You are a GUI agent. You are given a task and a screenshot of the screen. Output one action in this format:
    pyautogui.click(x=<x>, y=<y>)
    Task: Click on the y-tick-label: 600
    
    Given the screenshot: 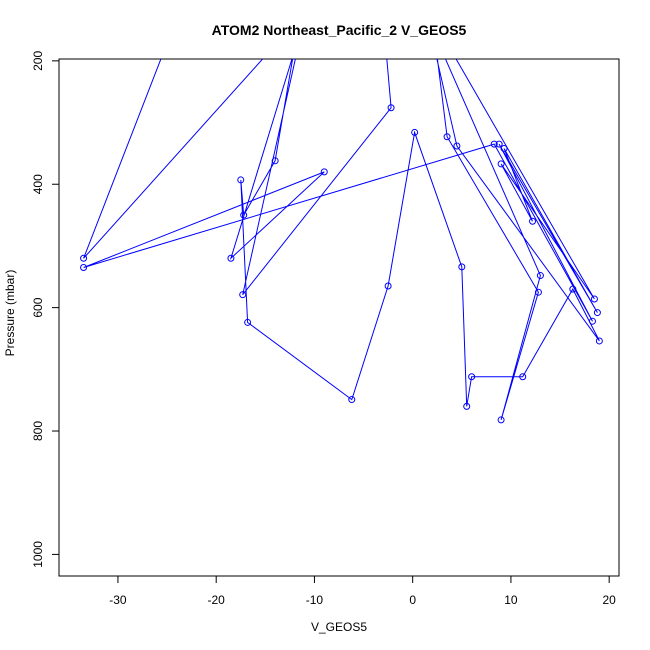 What is the action you would take?
    pyautogui.click(x=38, y=307)
    